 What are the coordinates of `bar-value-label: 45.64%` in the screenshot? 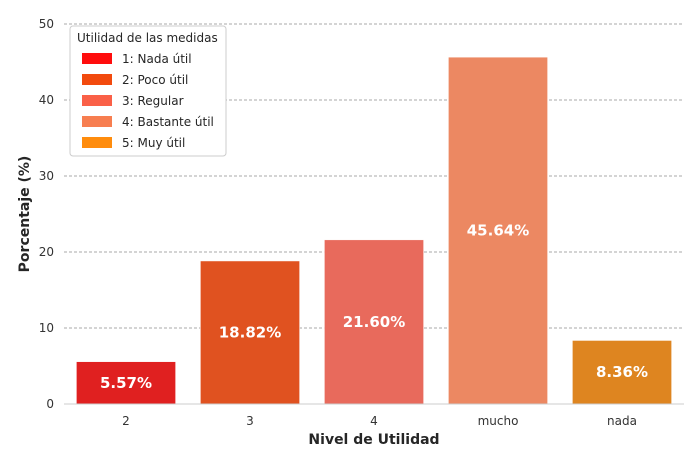 It's located at (498, 231).